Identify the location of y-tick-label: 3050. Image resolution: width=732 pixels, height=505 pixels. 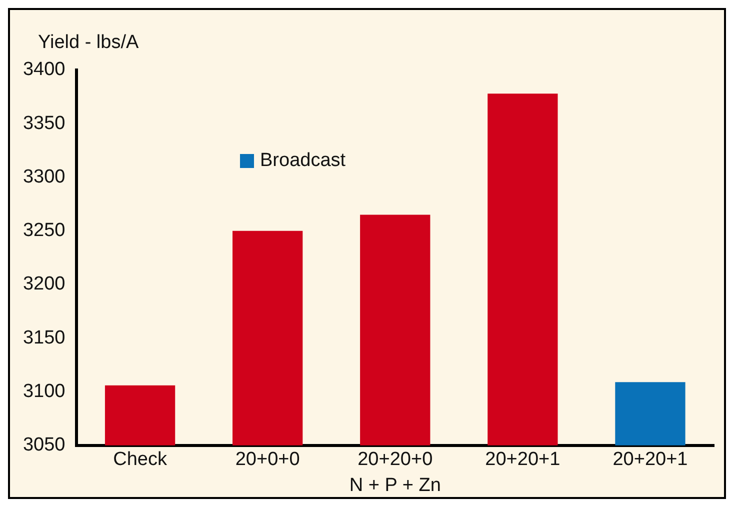
(44, 445).